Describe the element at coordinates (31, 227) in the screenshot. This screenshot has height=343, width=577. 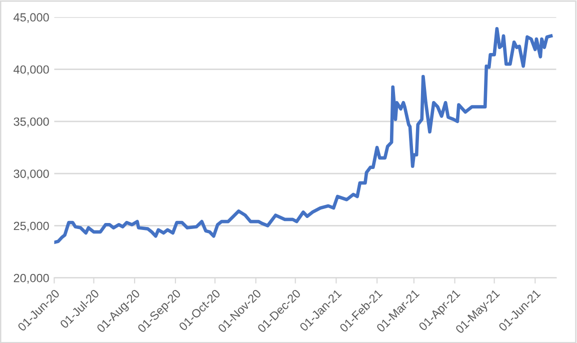
I see `y-tick-label: 25,000` at that location.